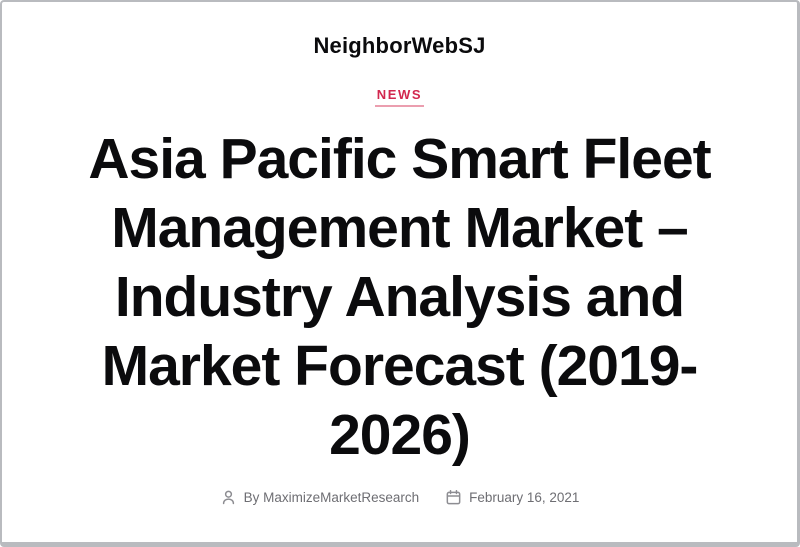  What do you see at coordinates (453, 497) in the screenshot?
I see `calendar-icon` at bounding box center [453, 497].